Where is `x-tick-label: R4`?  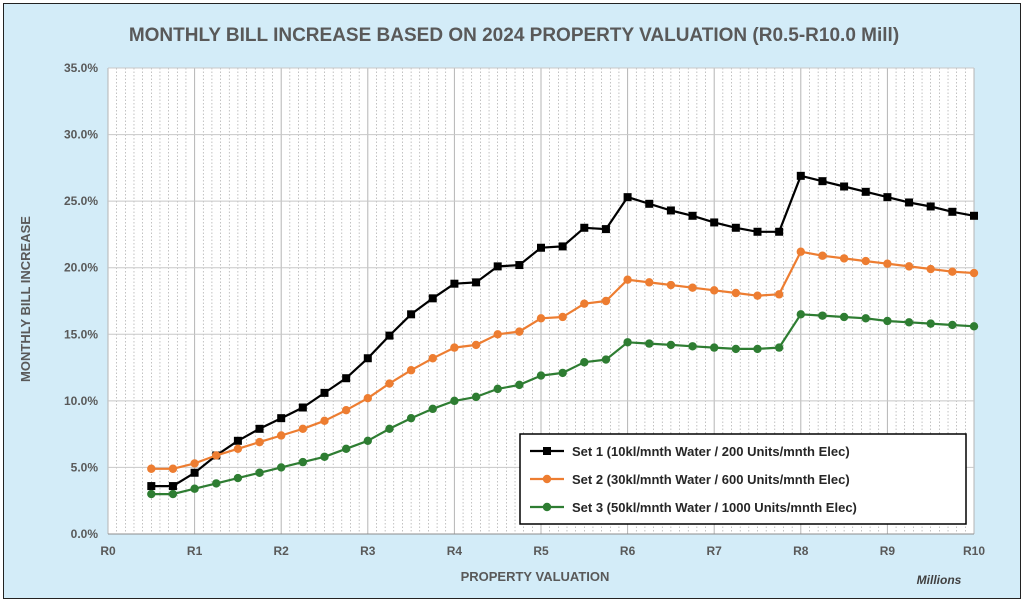
x-tick-label: R4 is located at coordinates (455, 551).